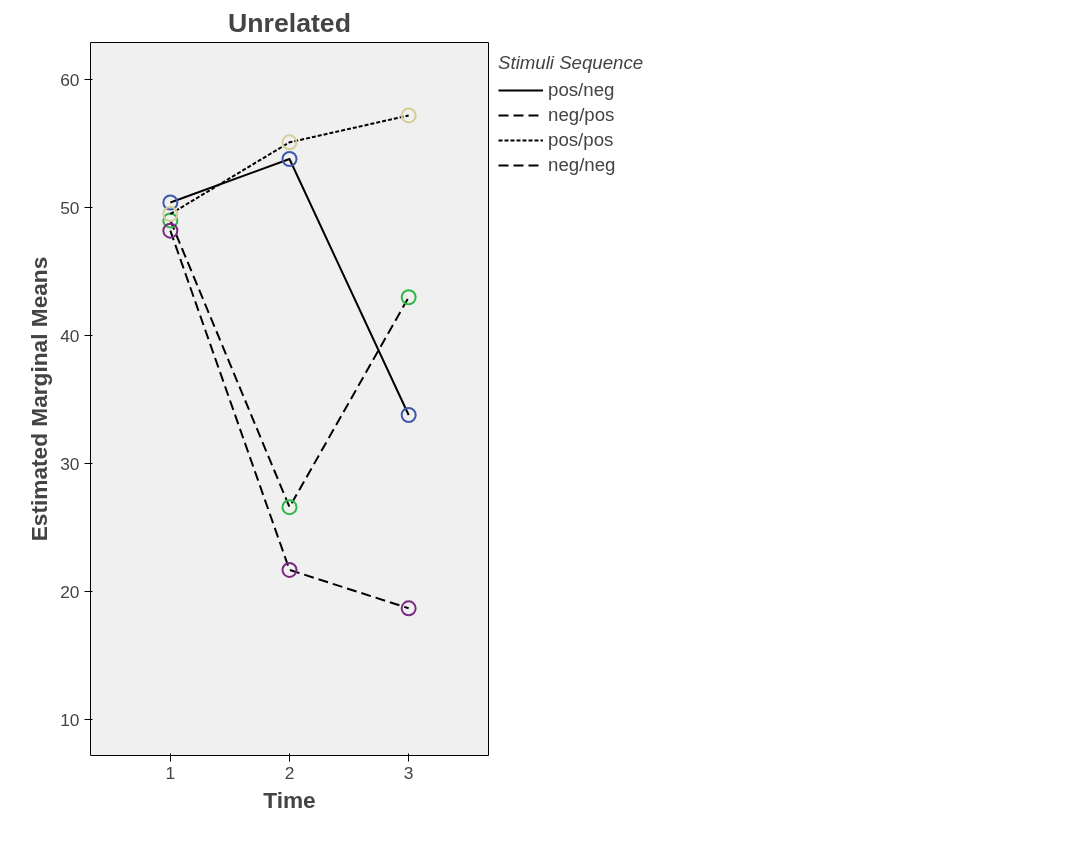 This screenshot has height=850, width=1086. Describe the element at coordinates (289, 799) in the screenshot. I see `x-axis-title: Time` at that location.